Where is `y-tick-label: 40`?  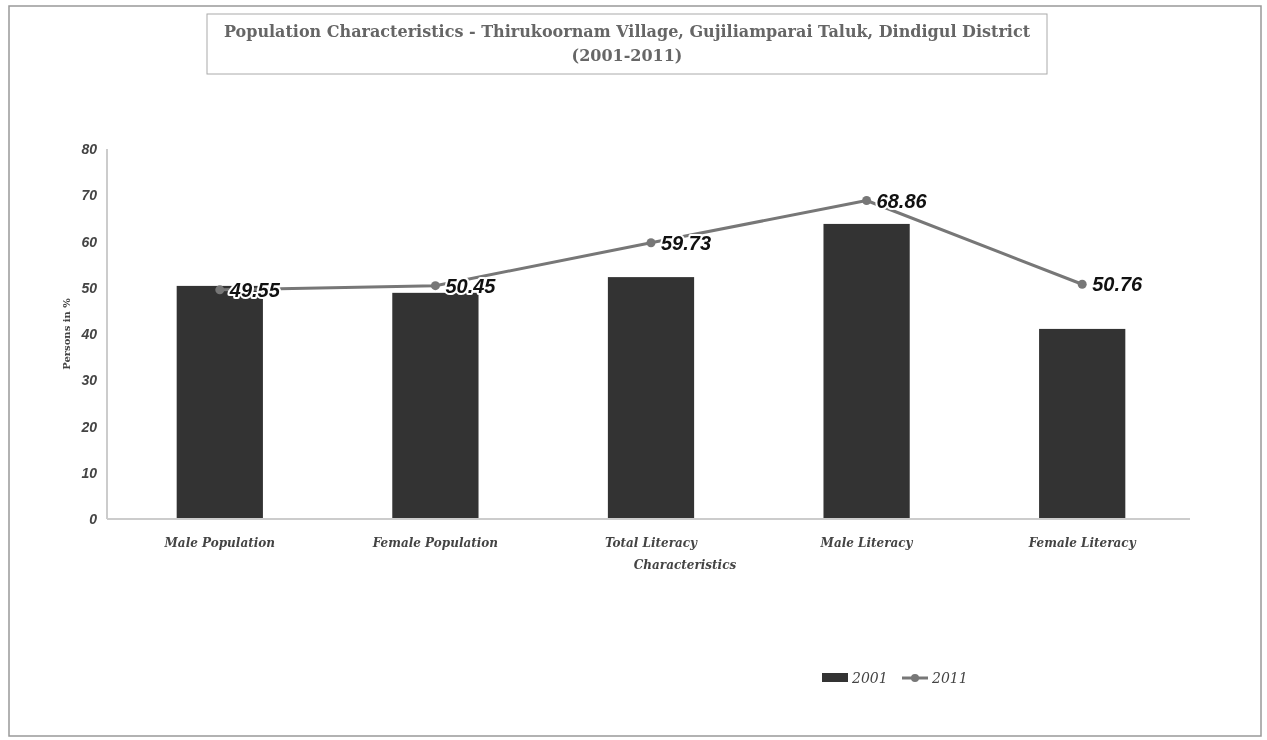
y-tick-label: 40 is located at coordinates (89, 334).